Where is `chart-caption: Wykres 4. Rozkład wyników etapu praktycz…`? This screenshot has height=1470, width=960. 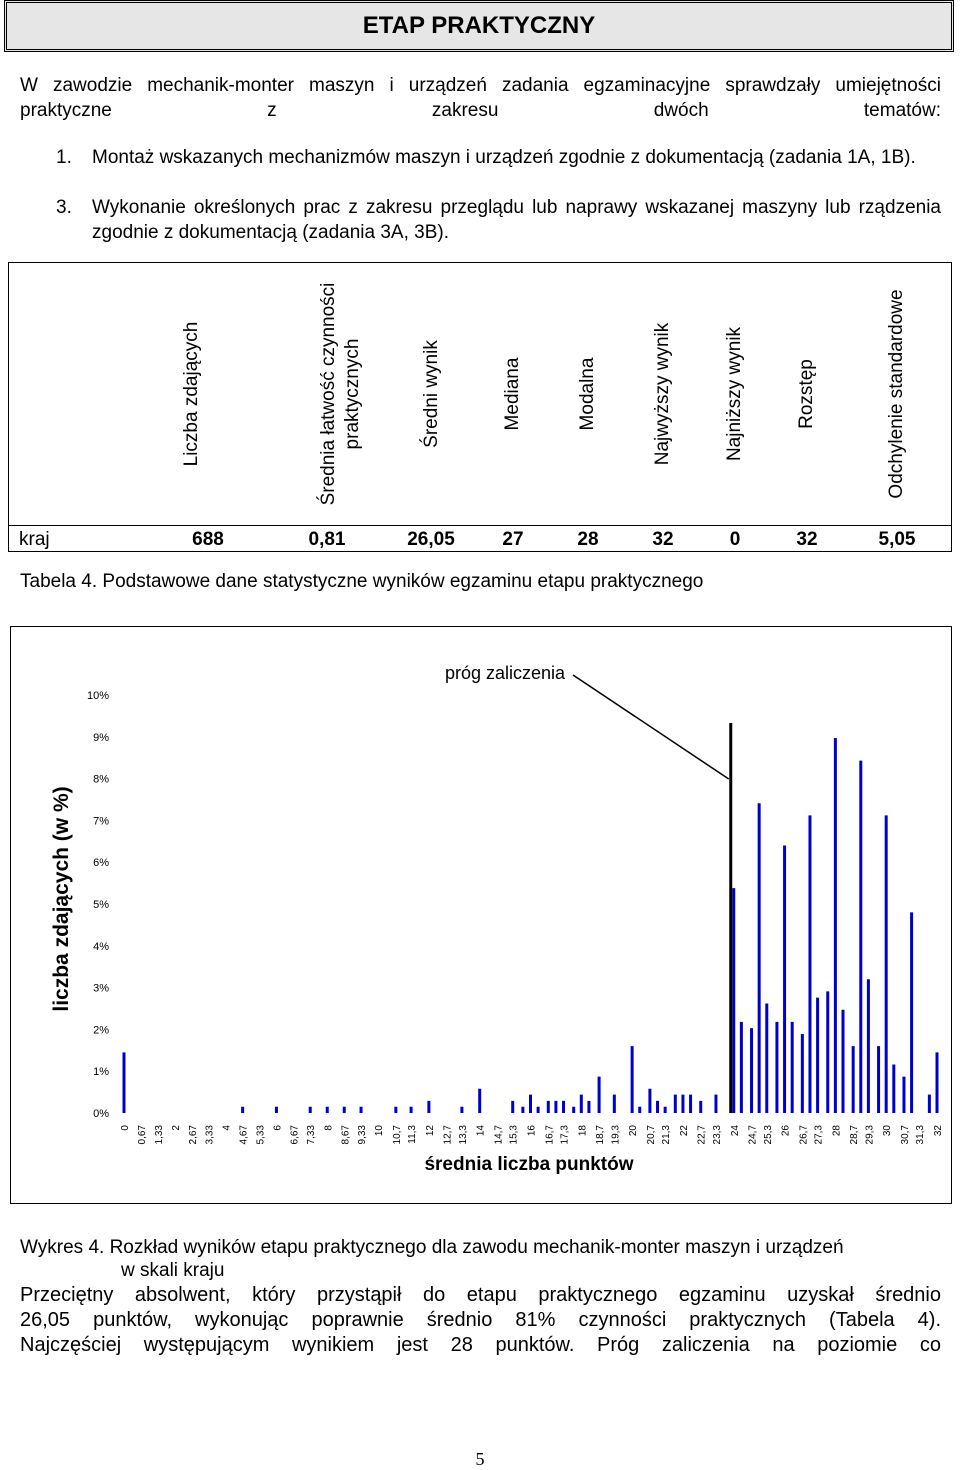
chart-caption: Wykres 4. Rozkład wyników etapu praktycz… is located at coordinates (432, 1248).